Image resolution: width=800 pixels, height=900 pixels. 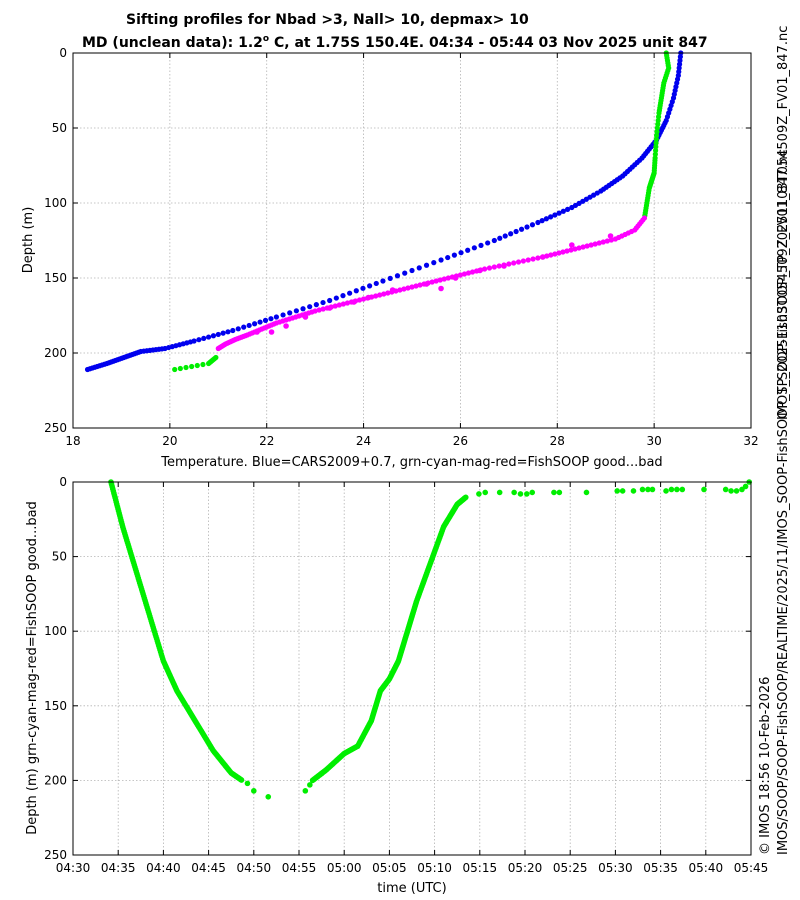 I want to click on x-tick-label: 05:20, so click(x=525, y=868).